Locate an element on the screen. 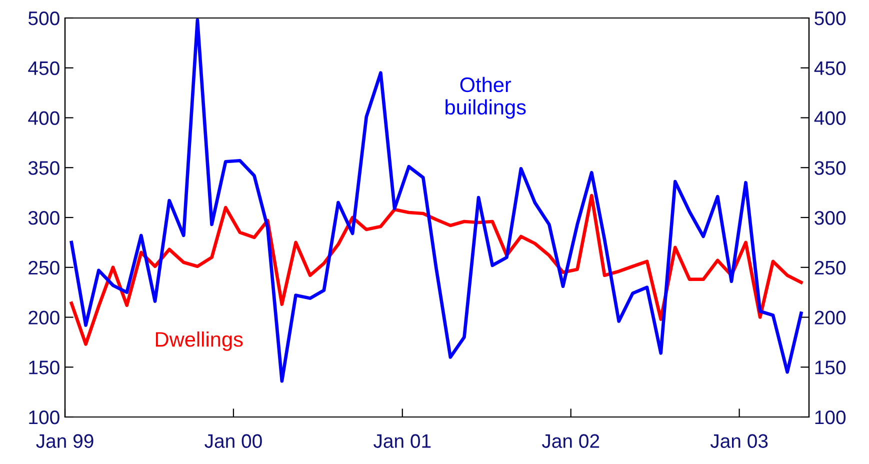 The width and height of the screenshot is (869, 464). y2-tick-label: 100 is located at coordinates (830, 417).